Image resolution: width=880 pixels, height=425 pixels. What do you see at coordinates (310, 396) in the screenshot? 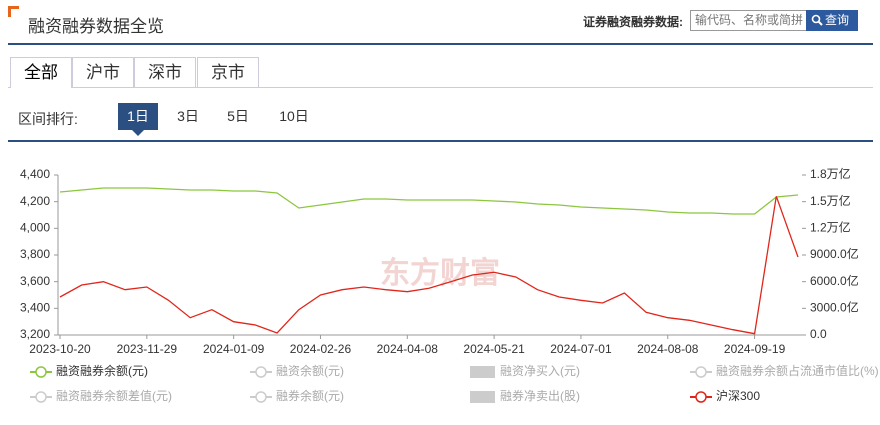
I see `legend-text: 融券余额(元)` at bounding box center [310, 396].